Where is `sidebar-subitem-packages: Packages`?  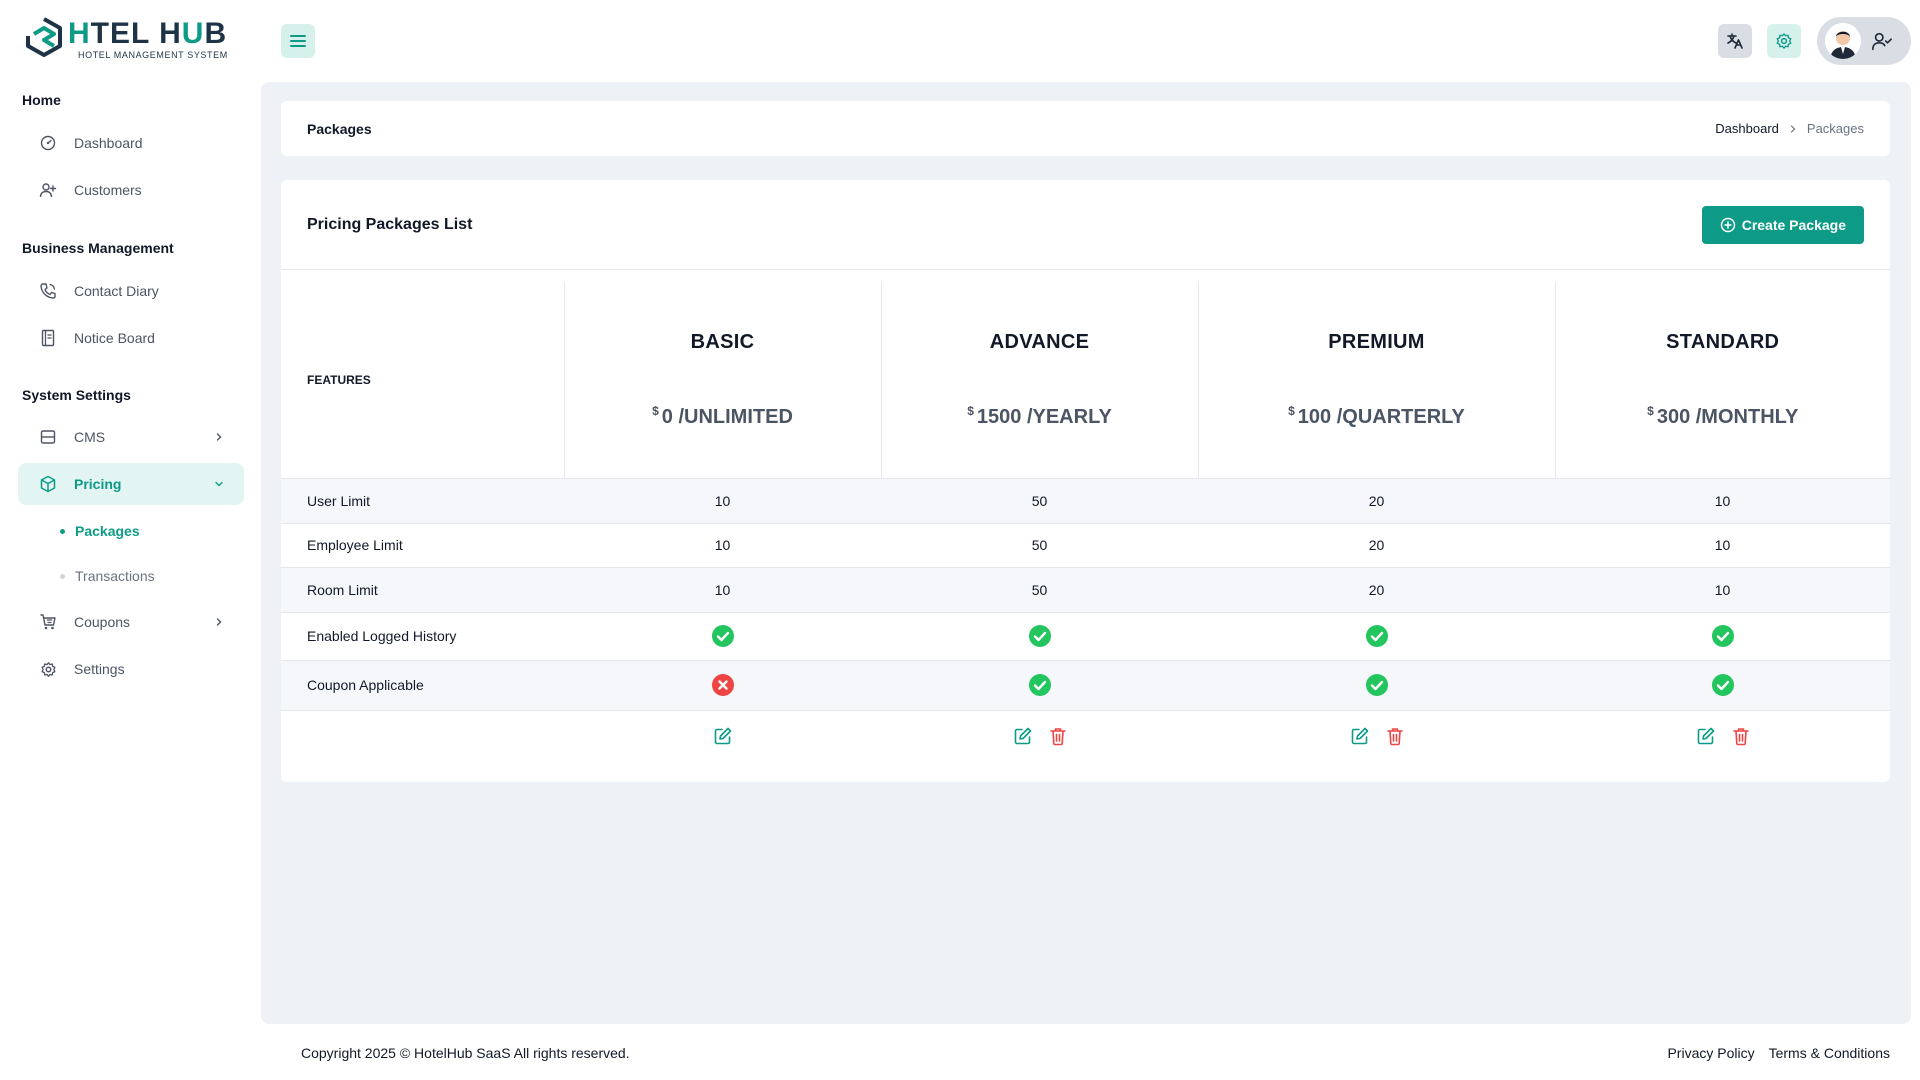
sidebar-subitem-packages: Packages is located at coordinates (100, 531).